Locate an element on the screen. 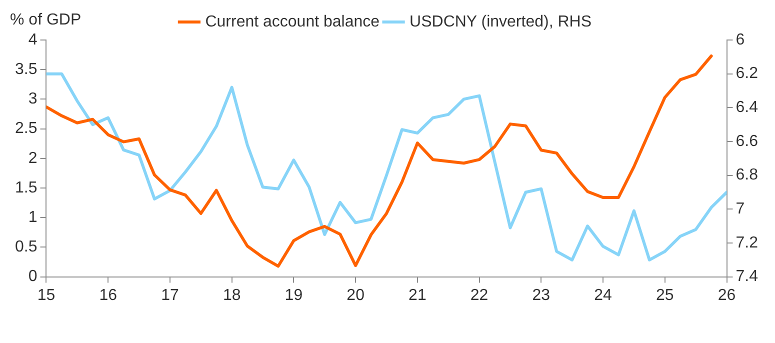 The height and width of the screenshot is (343, 775). y2-tick-label: 6.4 is located at coordinates (747, 107).